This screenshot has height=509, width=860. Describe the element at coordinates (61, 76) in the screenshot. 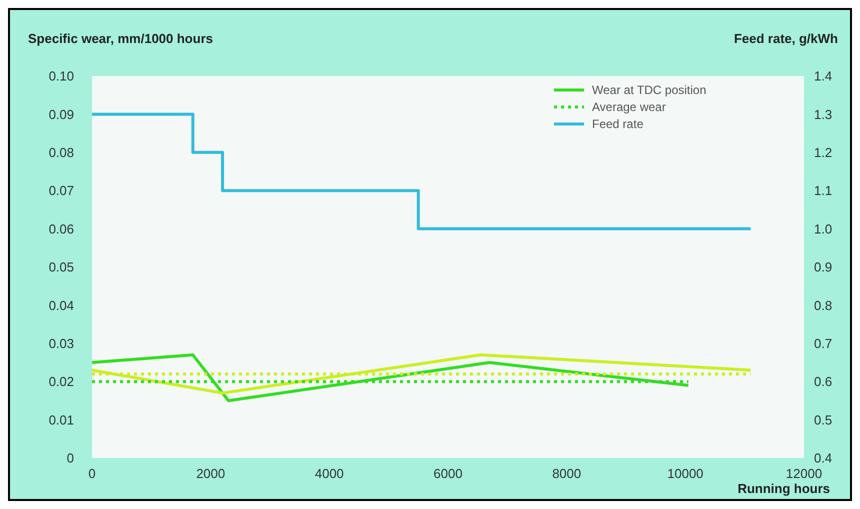

I see `y-tick-label: 0.10` at that location.